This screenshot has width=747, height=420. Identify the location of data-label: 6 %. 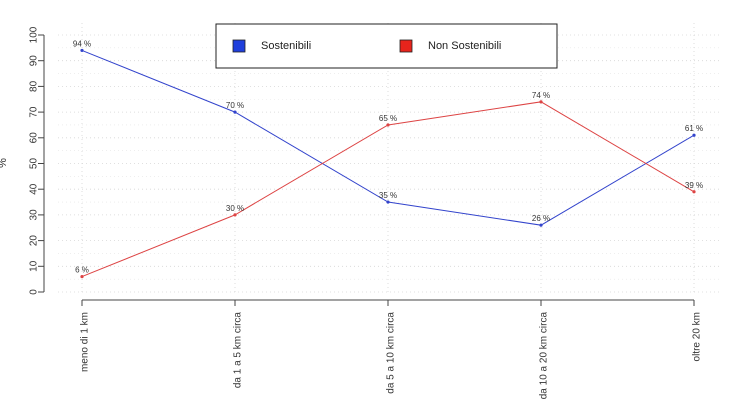
(82, 270).